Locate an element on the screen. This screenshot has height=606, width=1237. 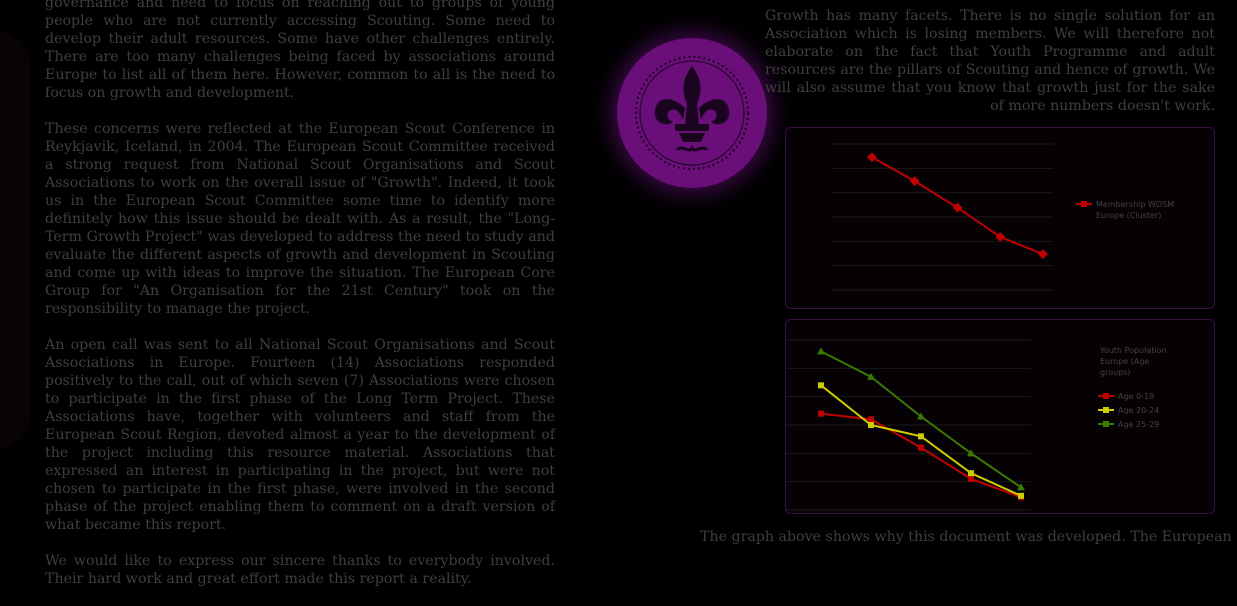
legend-label: Age 20-24 is located at coordinates (1138, 410).